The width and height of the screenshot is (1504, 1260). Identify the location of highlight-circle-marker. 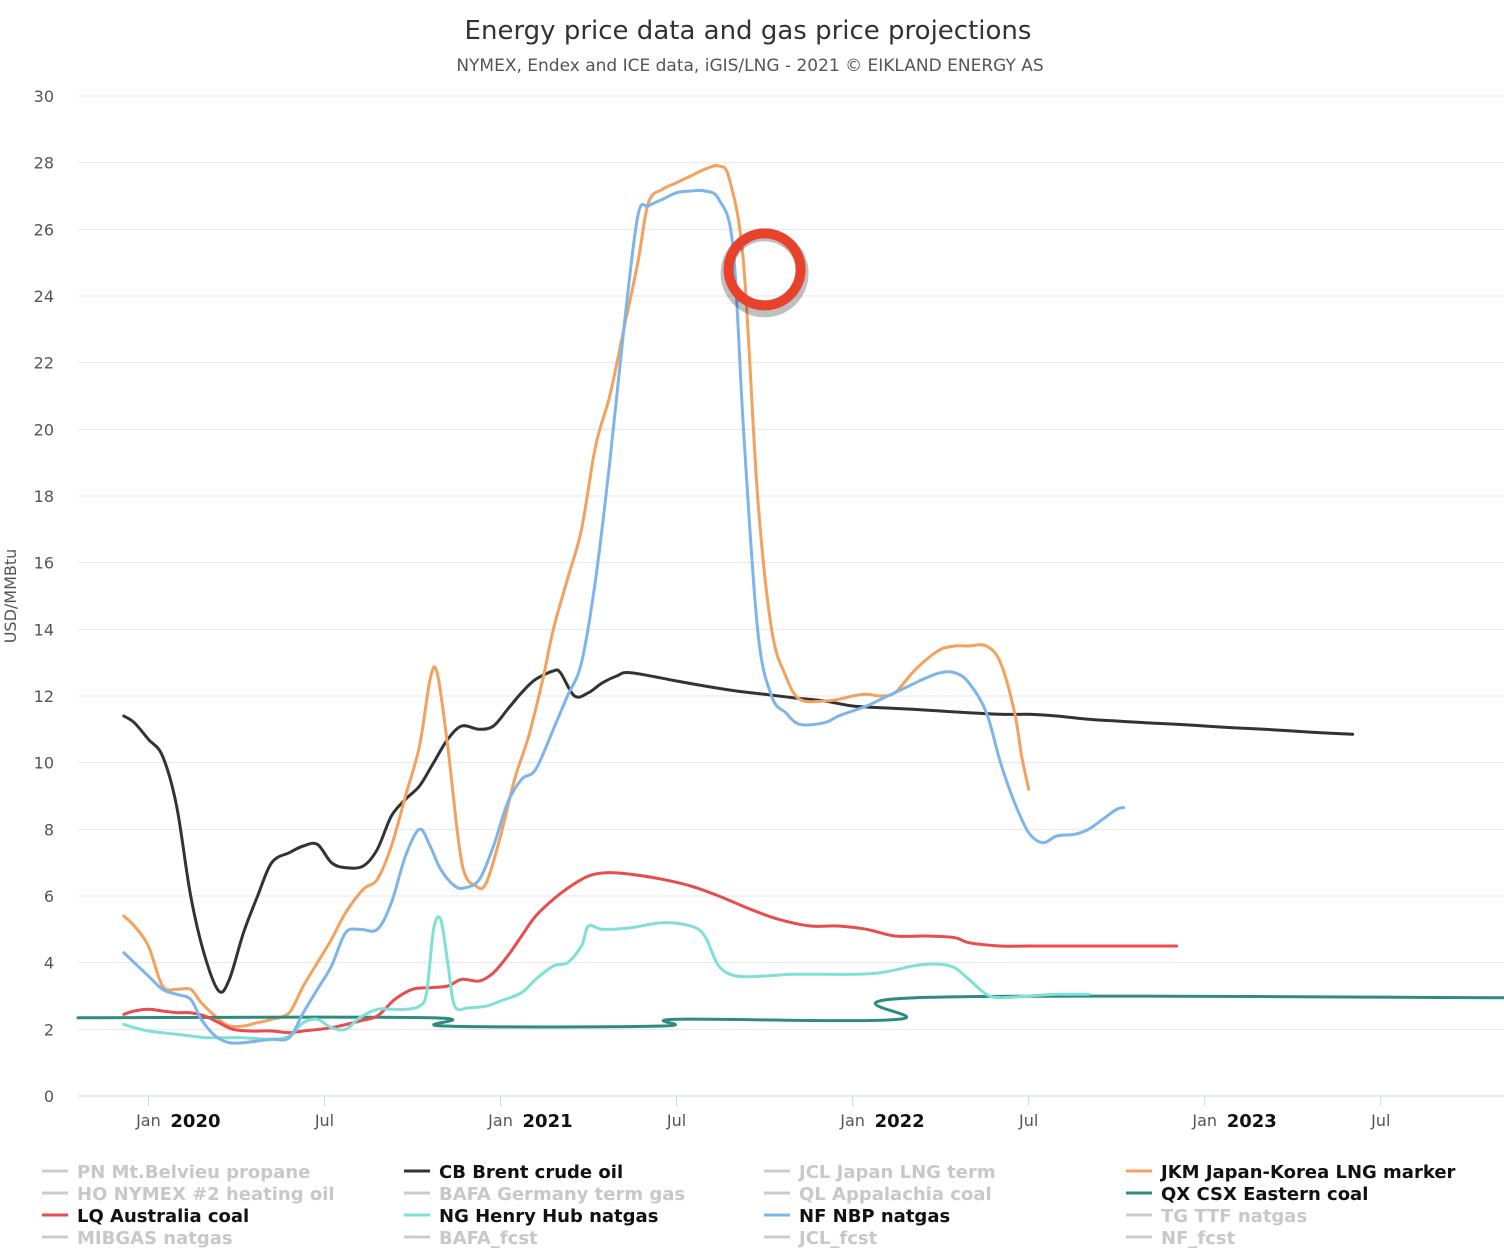
(764, 269).